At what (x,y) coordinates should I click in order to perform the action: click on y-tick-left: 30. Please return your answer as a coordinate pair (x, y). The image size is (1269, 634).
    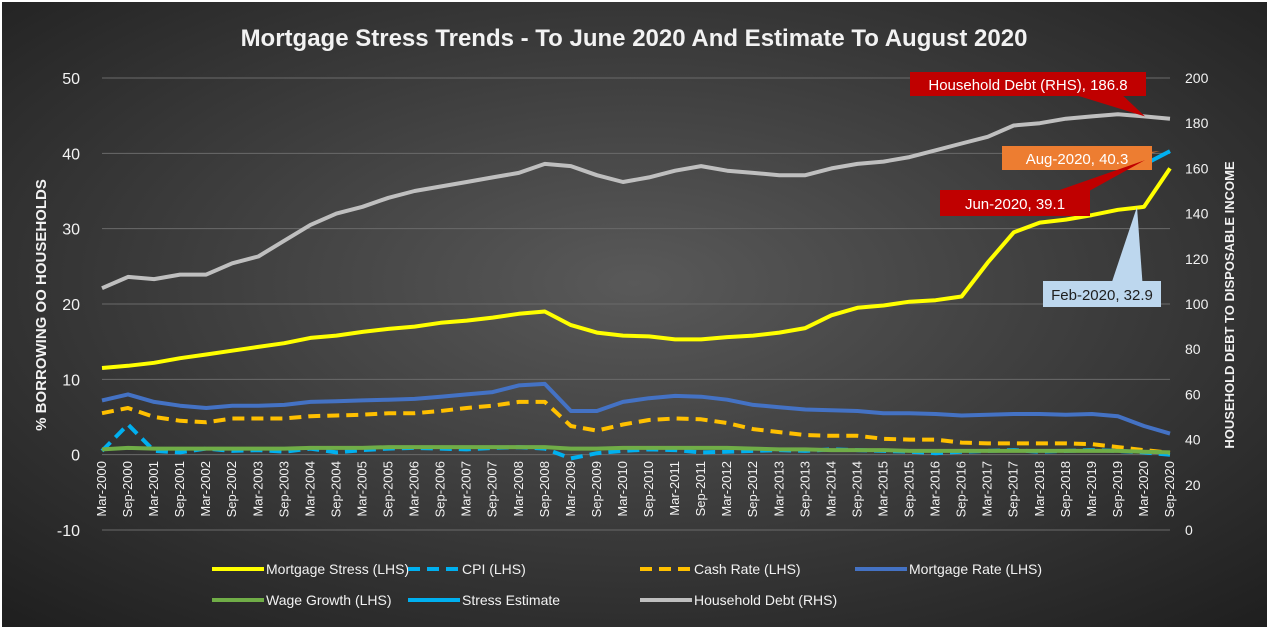
    Looking at the image, I should click on (71, 230).